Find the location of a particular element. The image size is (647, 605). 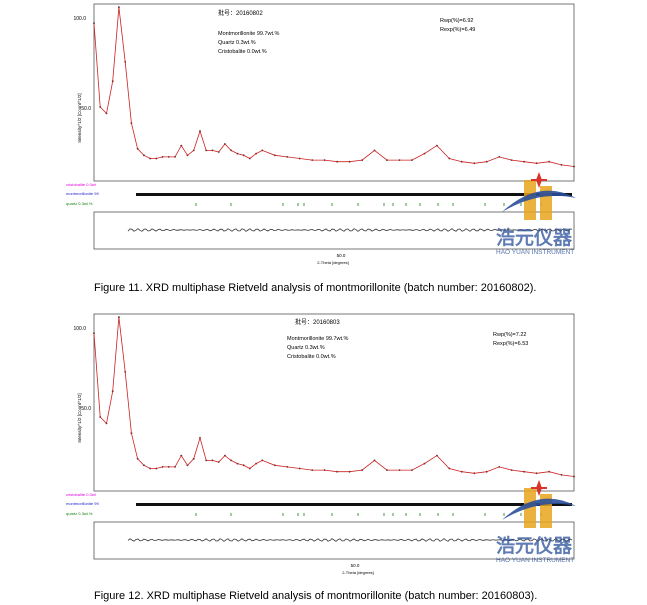

batch-label: 批号：20160802 is located at coordinates (240, 13).